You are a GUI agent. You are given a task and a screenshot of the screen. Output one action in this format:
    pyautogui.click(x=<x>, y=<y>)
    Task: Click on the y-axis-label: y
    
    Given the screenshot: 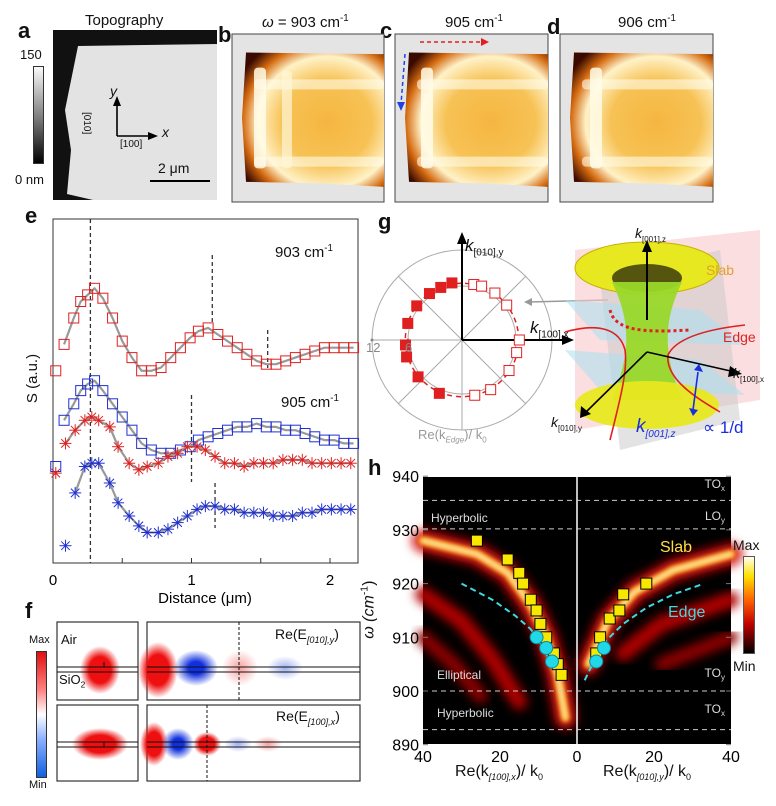 What is the action you would take?
    pyautogui.click(x=113, y=91)
    